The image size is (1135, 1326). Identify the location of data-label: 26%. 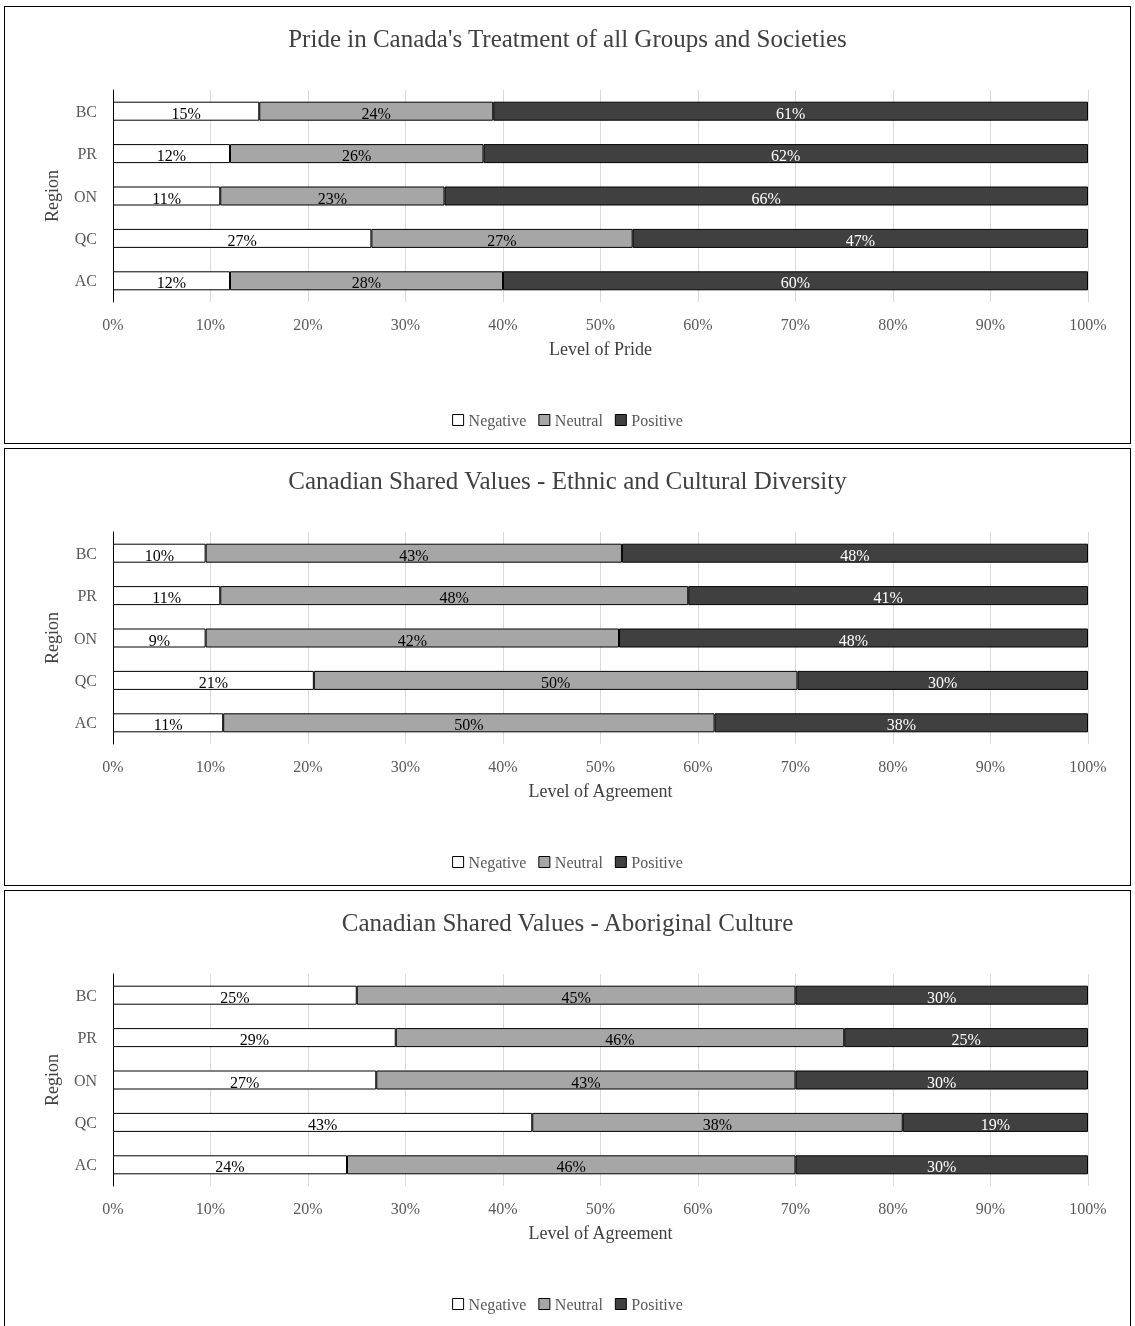
(357, 156).